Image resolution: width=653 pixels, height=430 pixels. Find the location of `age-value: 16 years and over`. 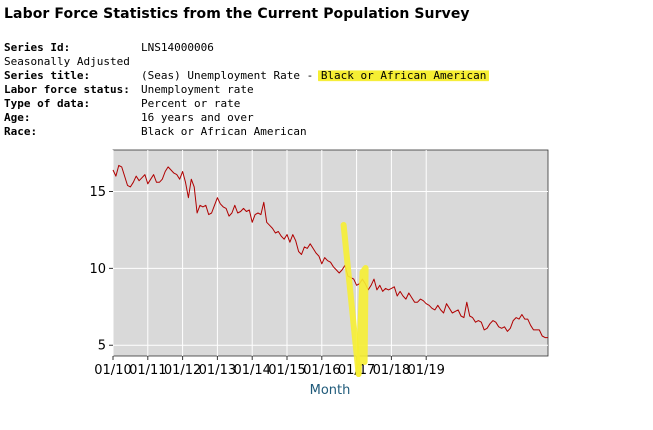

age-value: 16 years and over is located at coordinates (197, 117).